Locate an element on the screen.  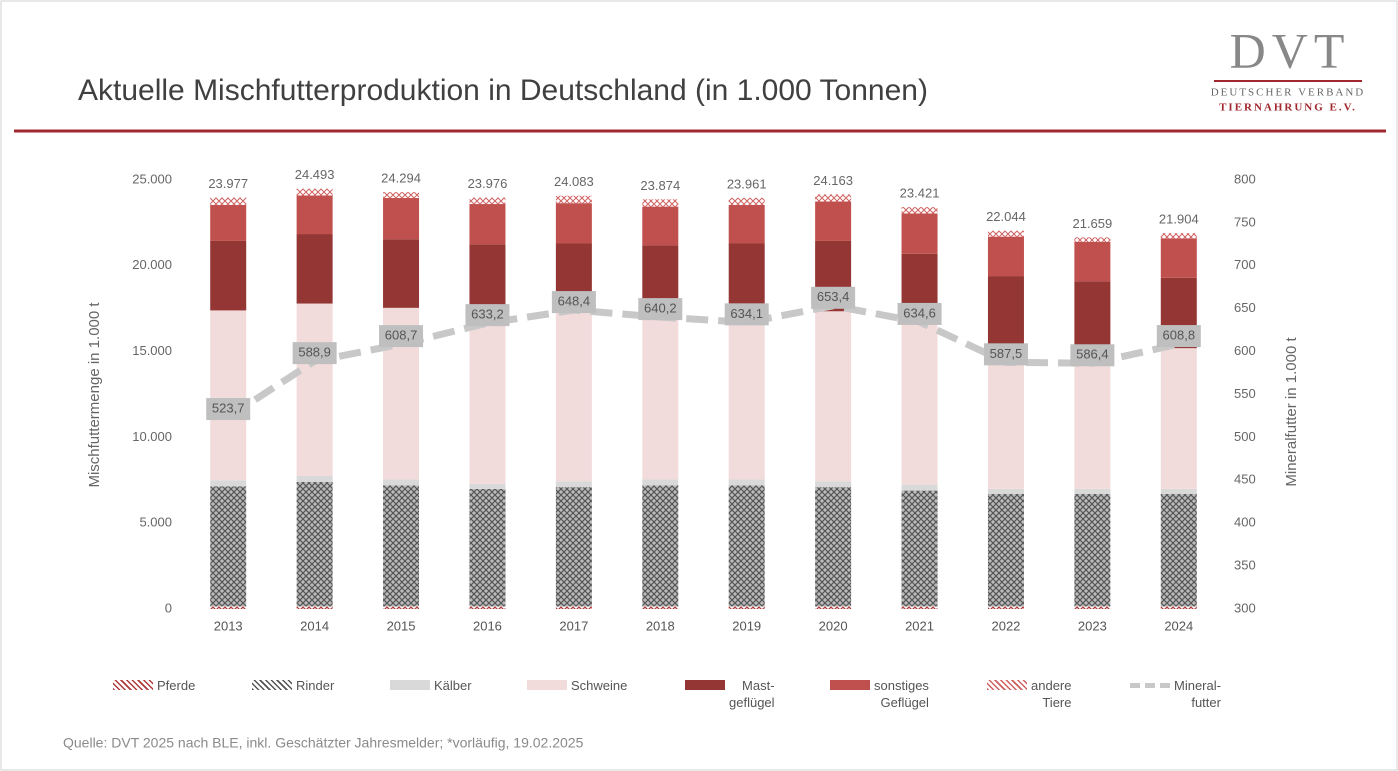
legend-item: Mineral- futter is located at coordinates (1175, 694).